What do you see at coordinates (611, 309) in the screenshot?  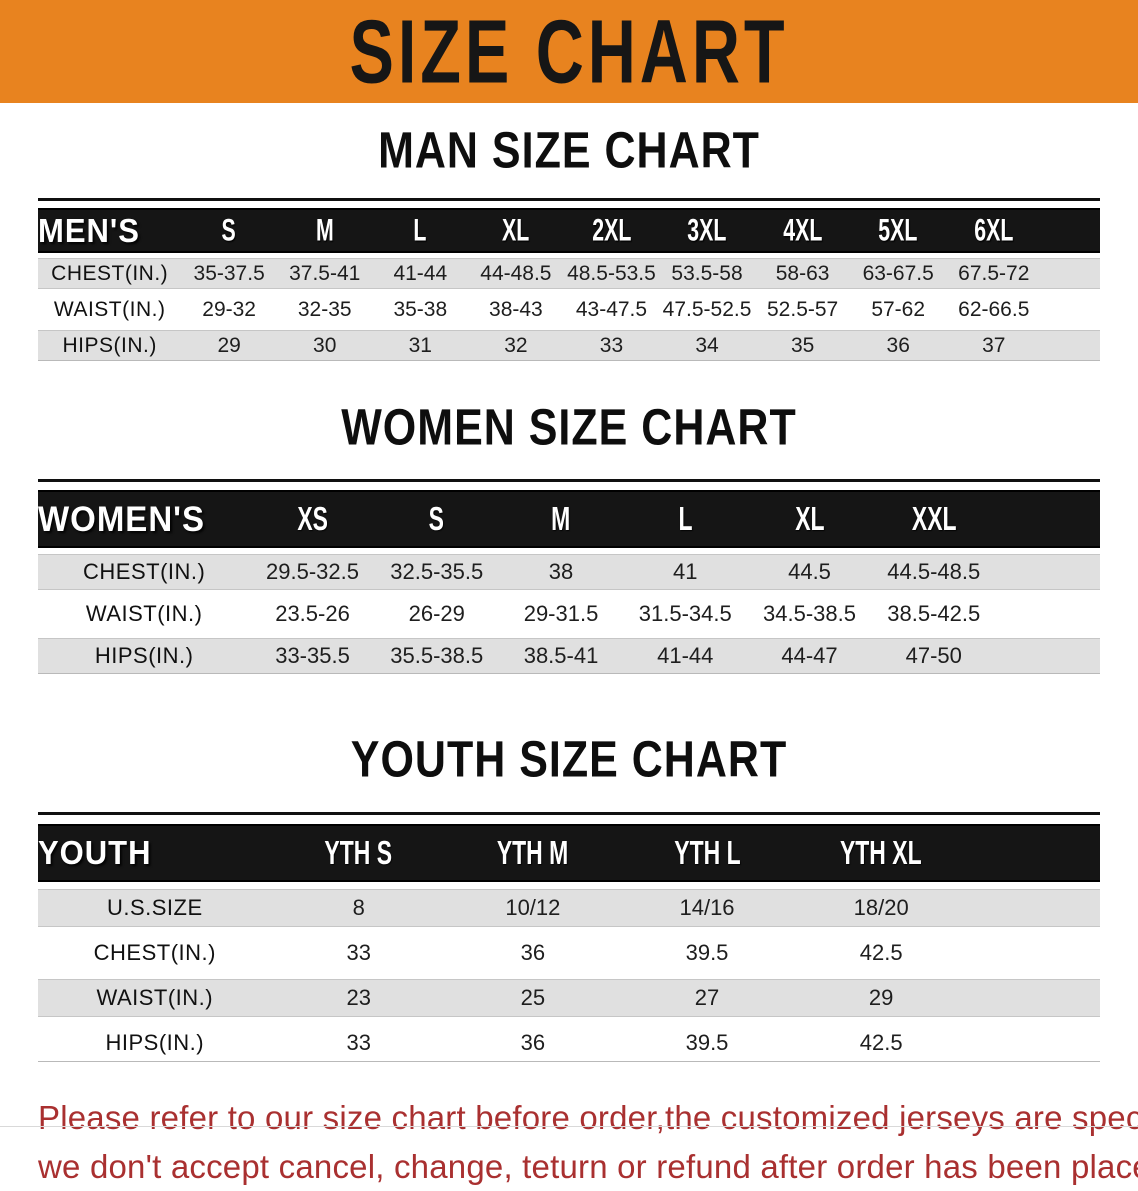 I see `size-value: 43-47.5` at bounding box center [611, 309].